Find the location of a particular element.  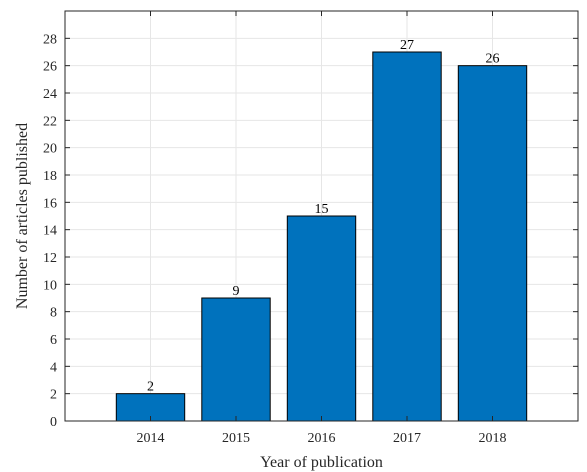

y-tick-label: 0 is located at coordinates (53, 422).